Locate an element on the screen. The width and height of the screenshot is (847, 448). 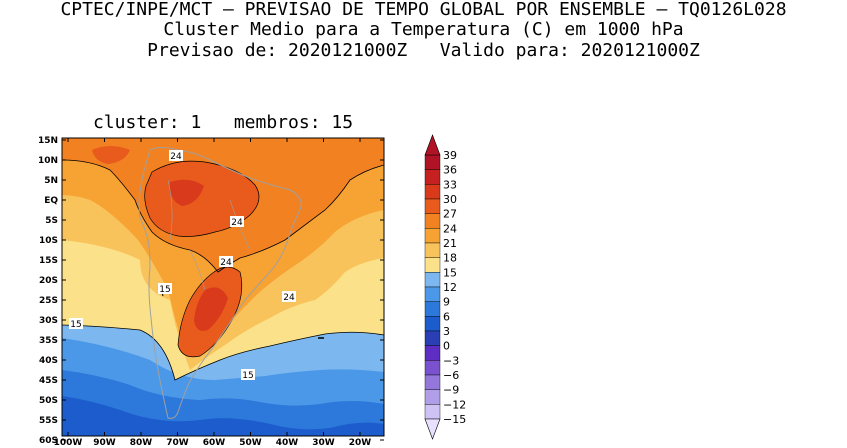
colorbar-label: 21 is located at coordinates (450, 243).